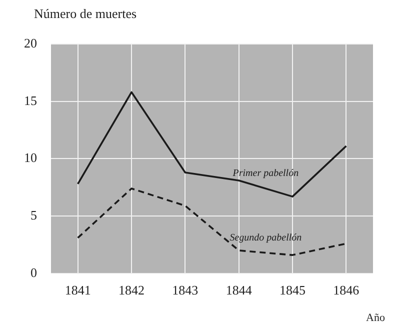 This screenshot has height=331, width=403. What do you see at coordinates (33, 214) in the screenshot?
I see `y-tick-label: 5` at bounding box center [33, 214].